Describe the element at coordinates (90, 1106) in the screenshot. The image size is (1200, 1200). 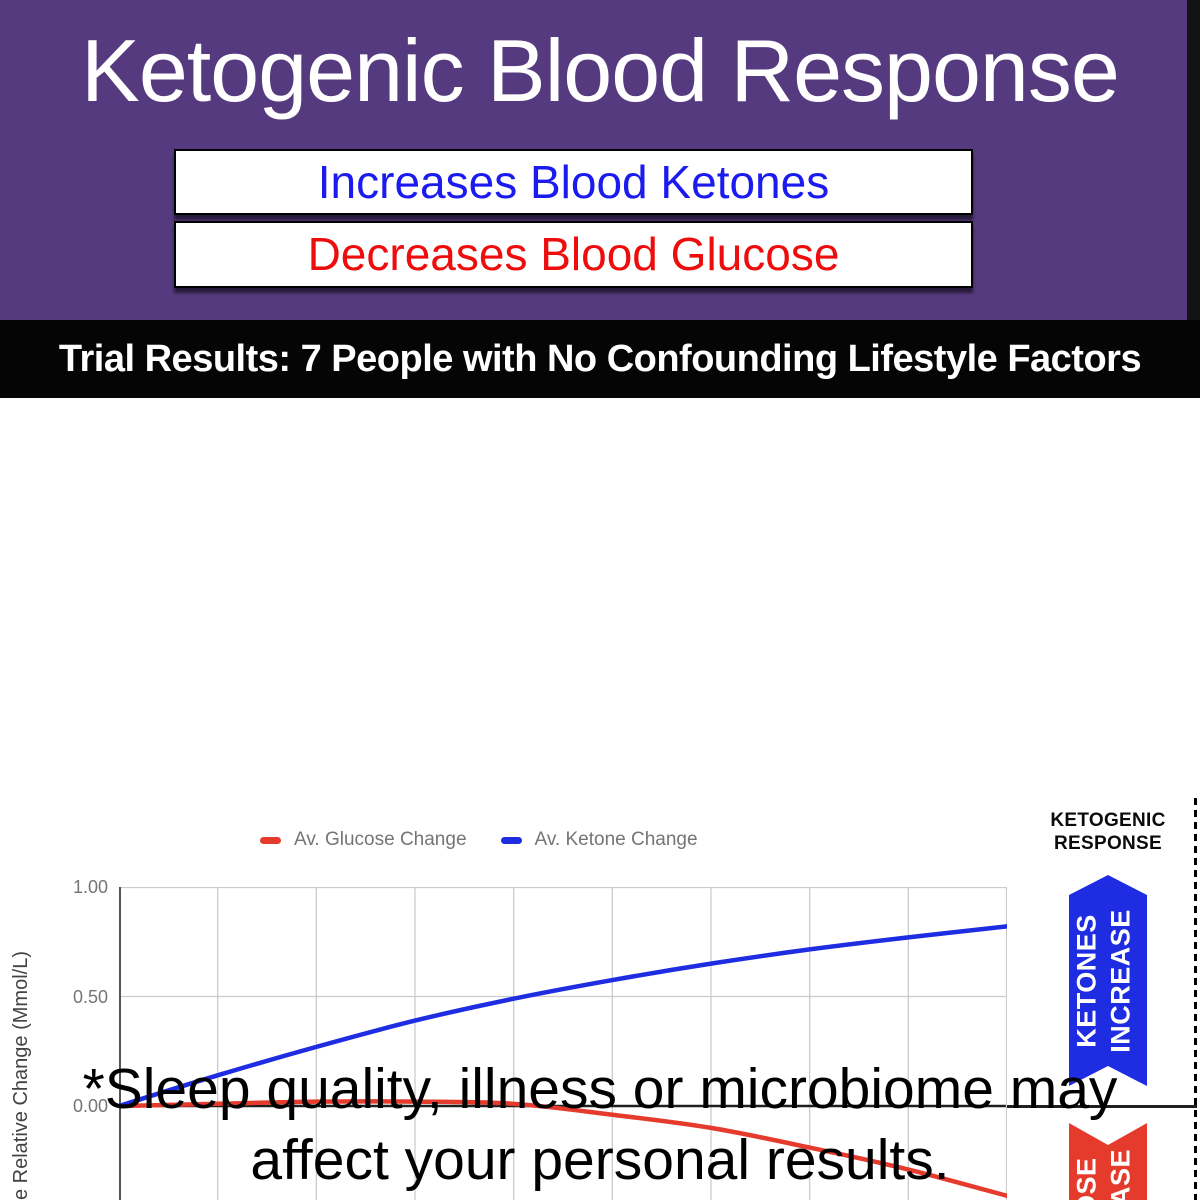
I see `y-tick-label: 0.00` at that location.